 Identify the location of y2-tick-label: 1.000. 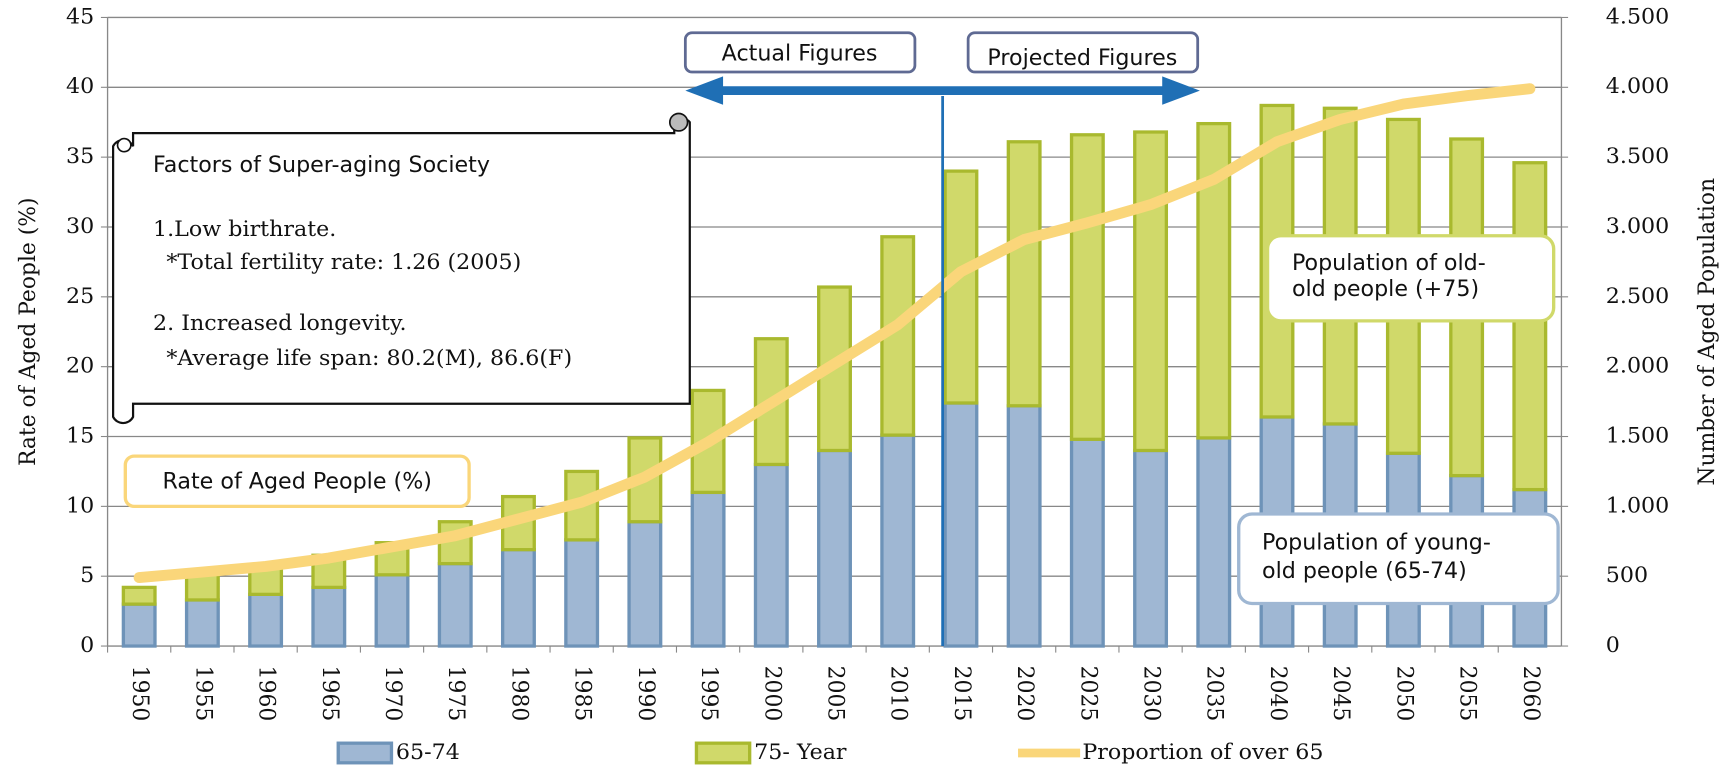
(1637, 505).